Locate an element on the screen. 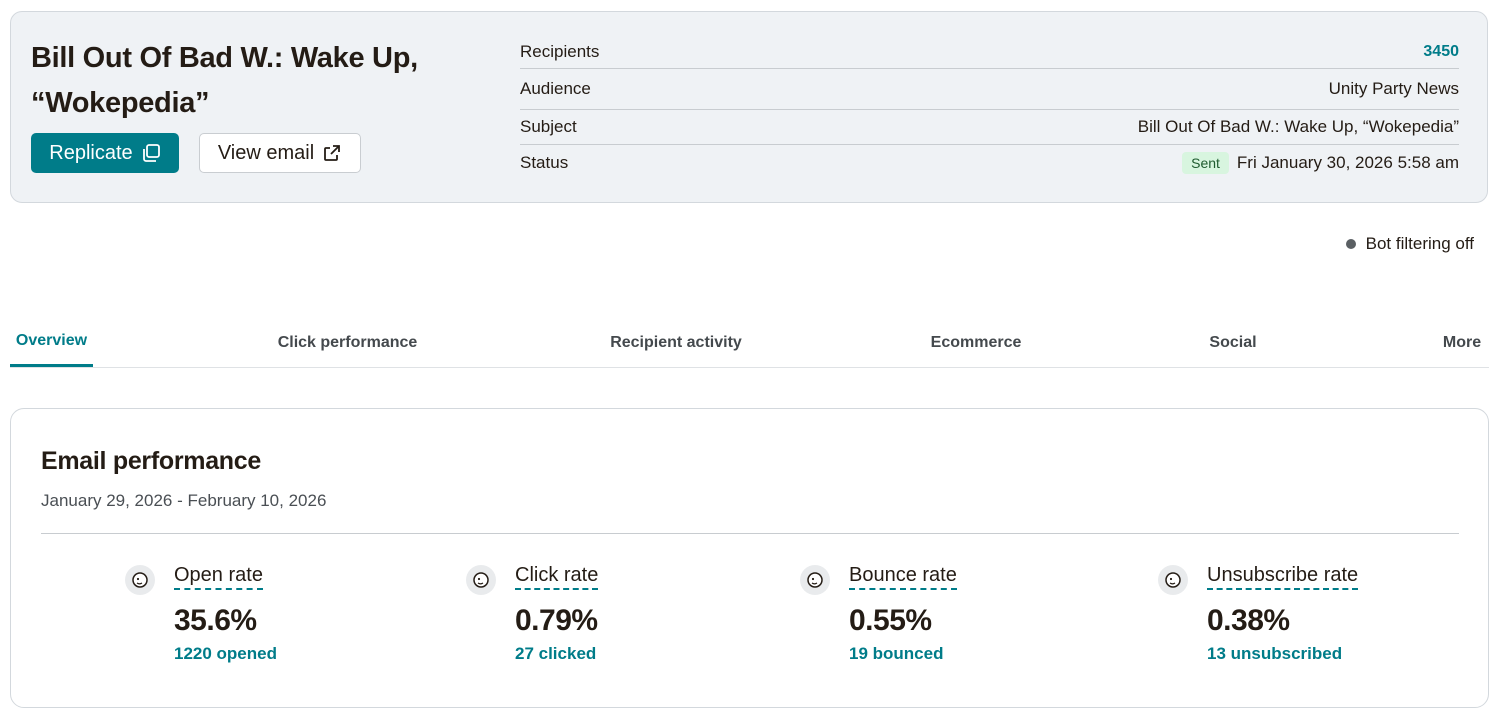 Image resolution: width=1501 pixels, height=708 pixels. metric-click-rate: Click rate 0.79% 27 clicked is located at coordinates (557, 614).